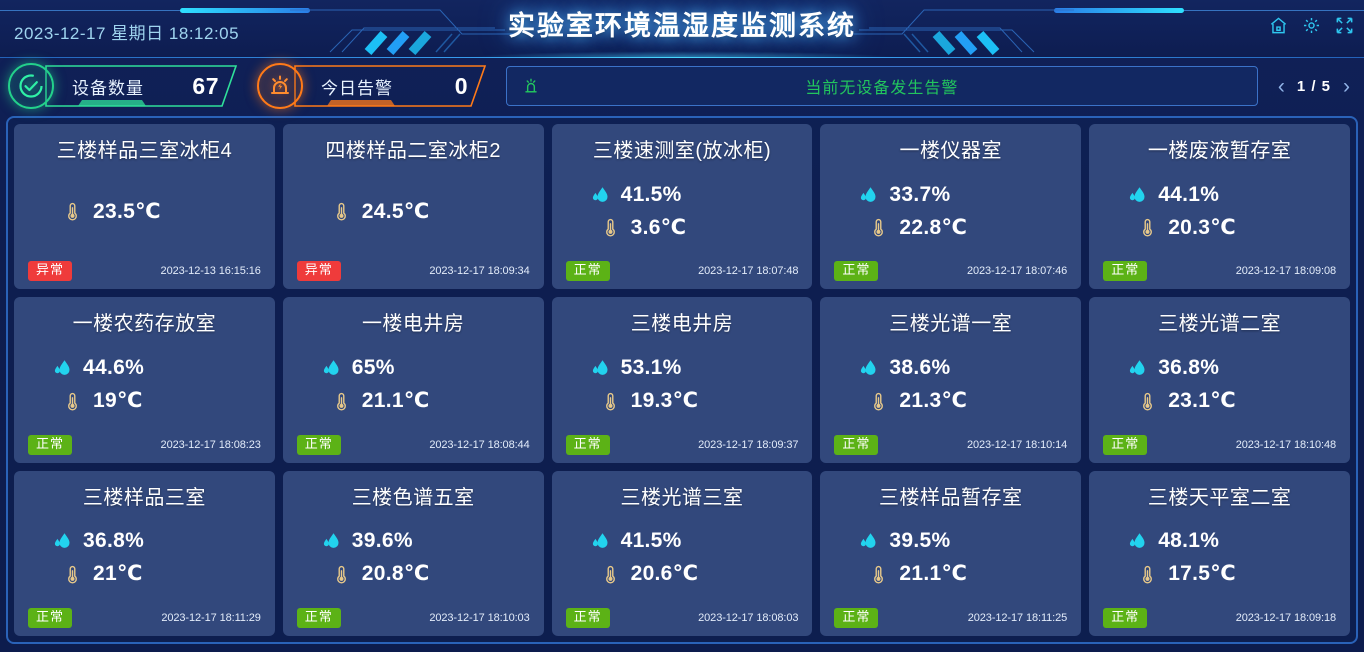 This screenshot has width=1364, height=652. What do you see at coordinates (479, 271) in the screenshot?
I see `reading-timestamp: 2023-12-17 18:09:34` at bounding box center [479, 271].